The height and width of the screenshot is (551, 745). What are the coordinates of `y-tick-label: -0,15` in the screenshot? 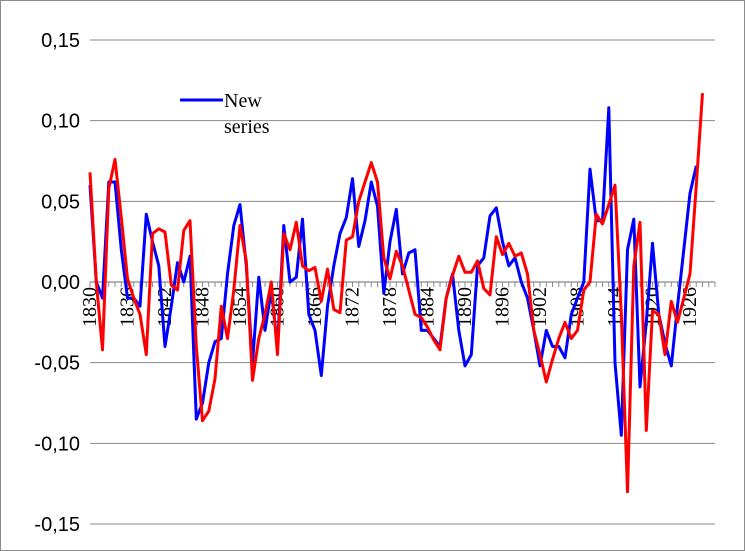 It's located at (57, 525).